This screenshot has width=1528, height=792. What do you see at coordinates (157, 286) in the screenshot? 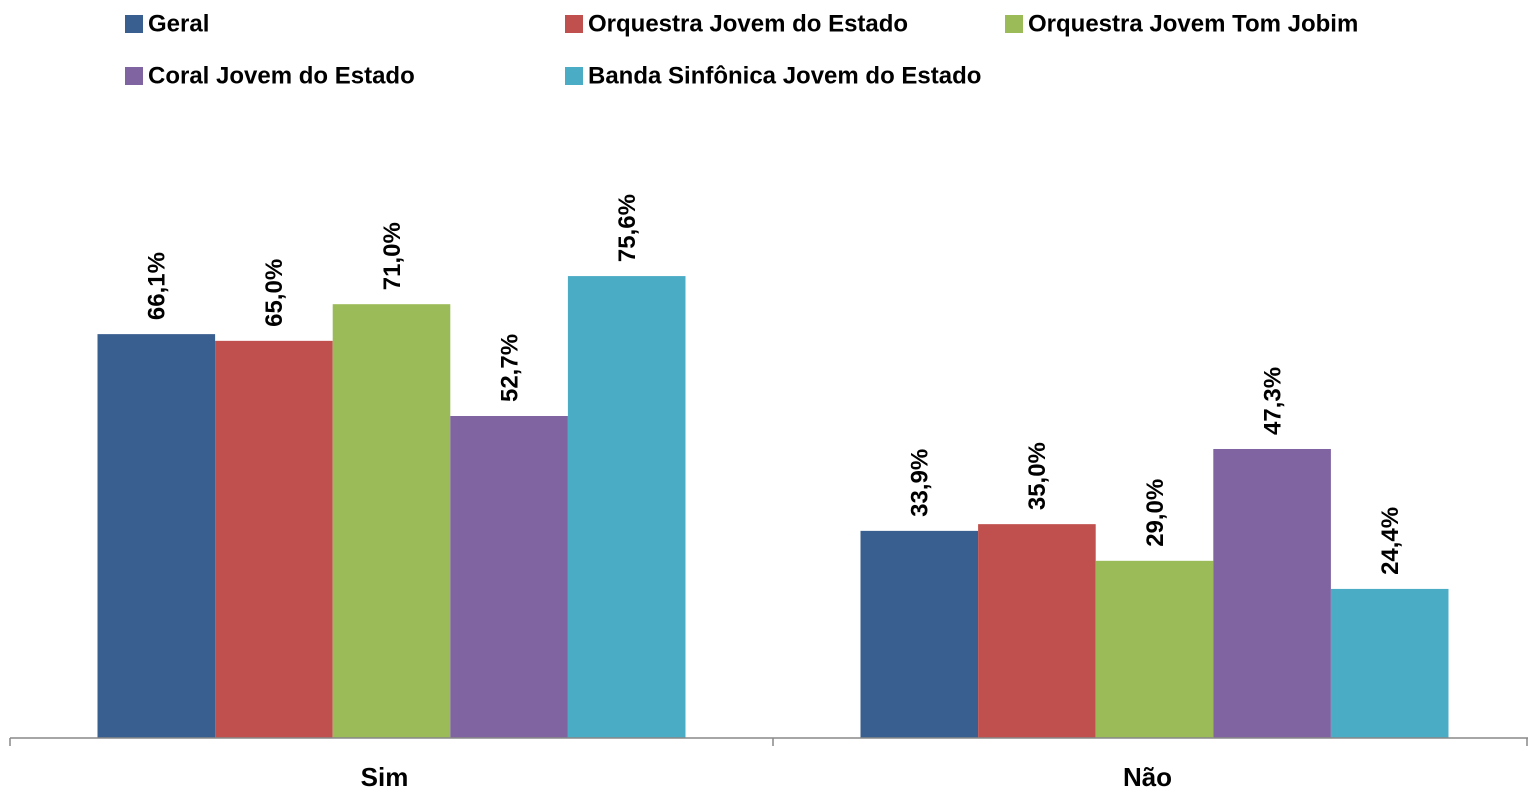
I see `data-label: 66,1%` at bounding box center [157, 286].